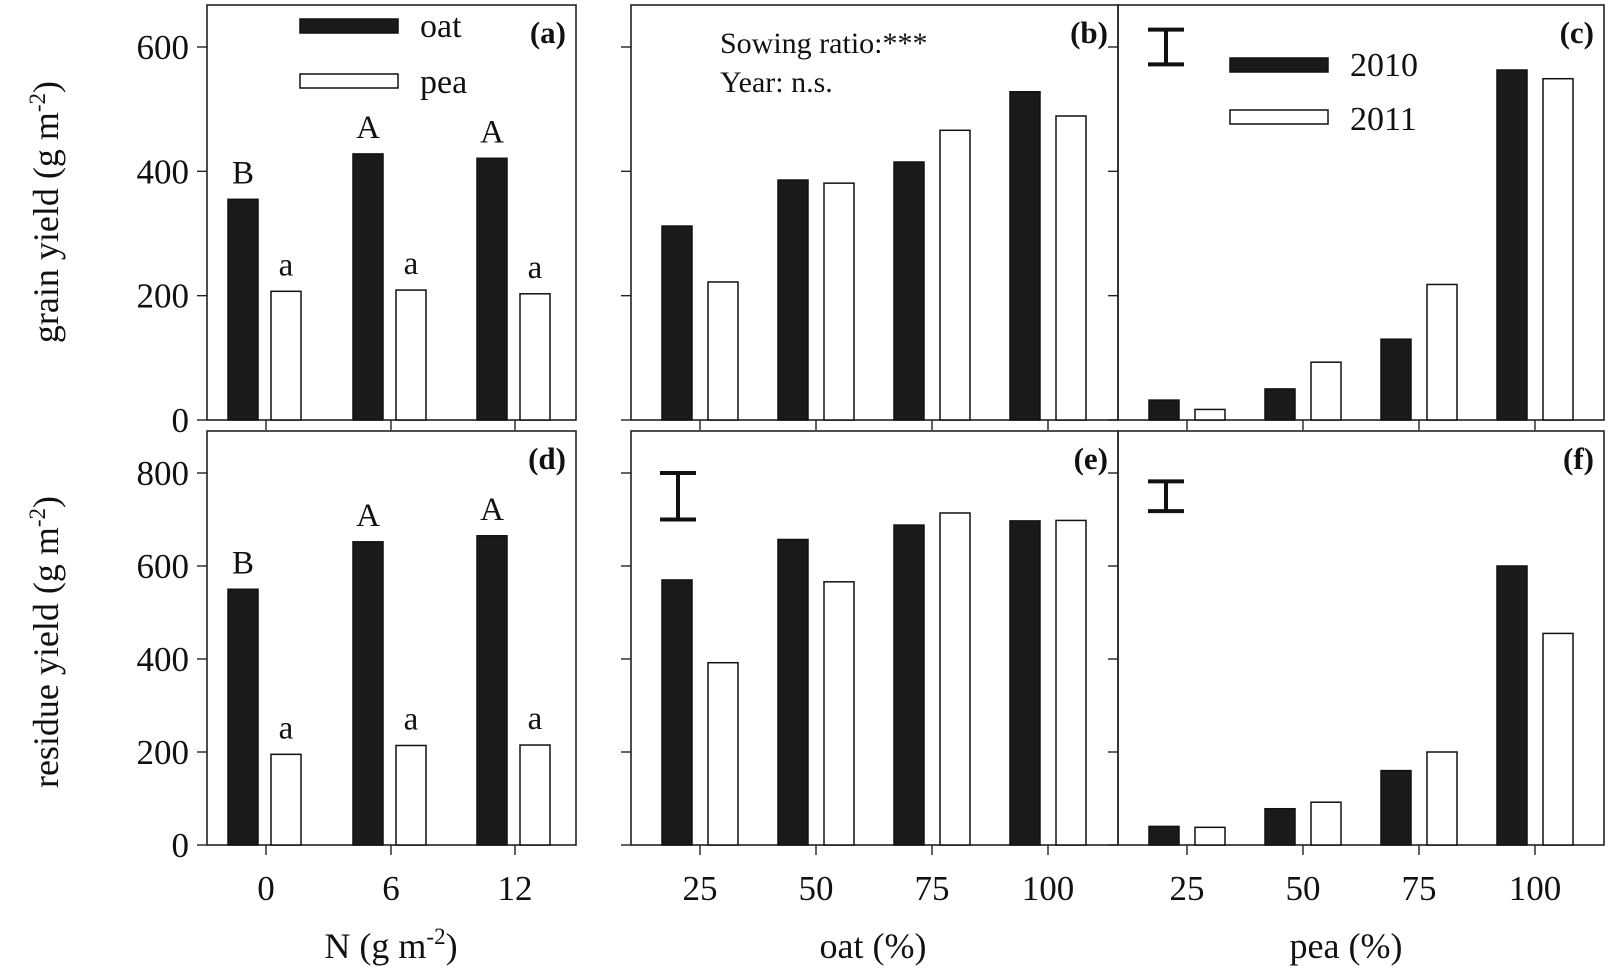 Image resolution: width=1608 pixels, height=976 pixels. What do you see at coordinates (243, 563) in the screenshot?
I see `sig-letter-d-oat-0: B` at bounding box center [243, 563].